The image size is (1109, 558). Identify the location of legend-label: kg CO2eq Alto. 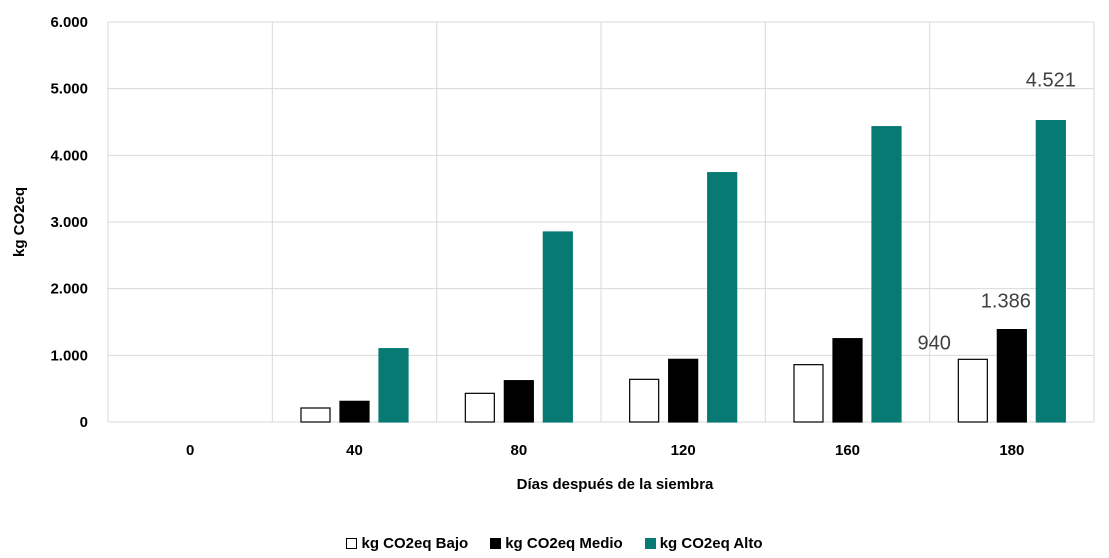
(711, 543).